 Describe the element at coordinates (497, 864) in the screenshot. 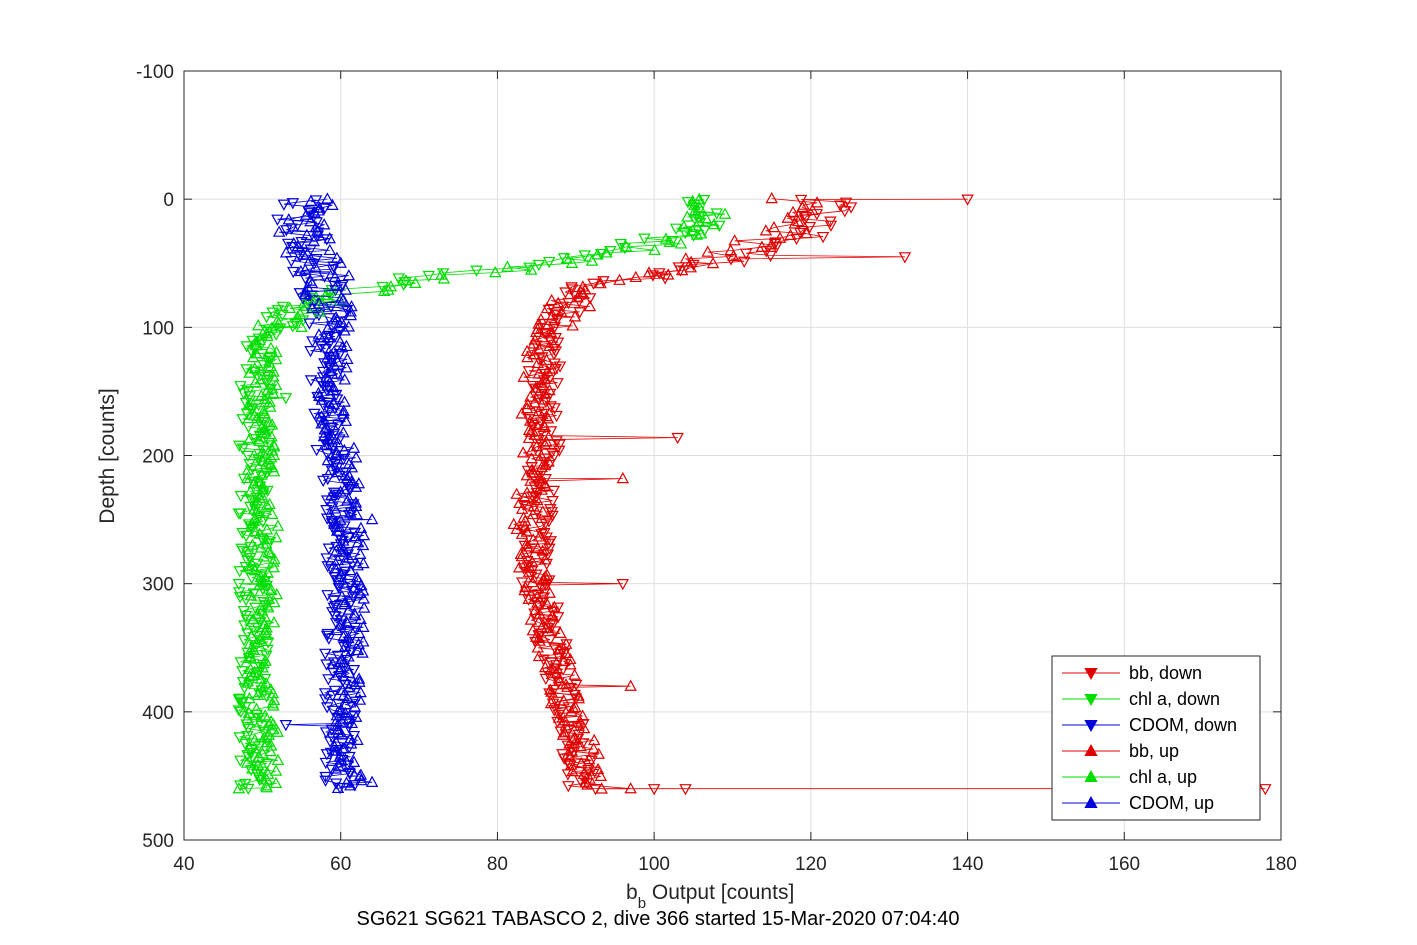

I see `x-tick-label: 80` at that location.